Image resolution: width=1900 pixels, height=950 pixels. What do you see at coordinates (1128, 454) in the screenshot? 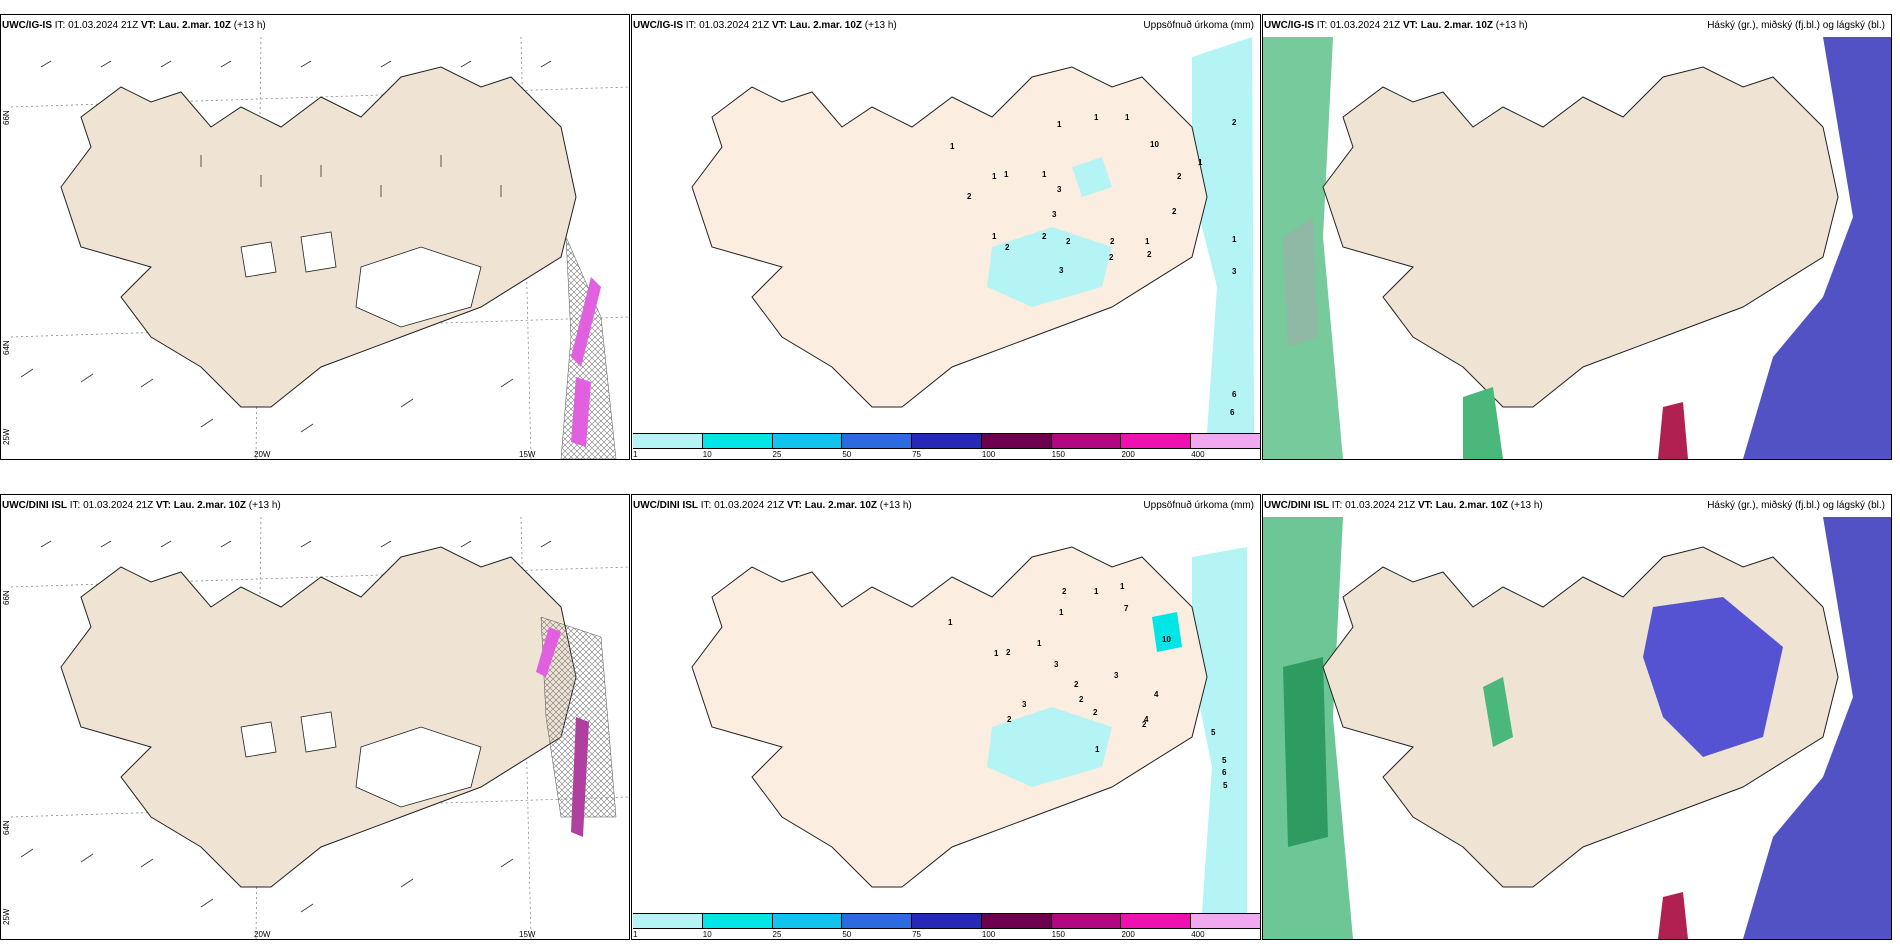
I see `colorbar-tick-label: 200` at bounding box center [1128, 454].